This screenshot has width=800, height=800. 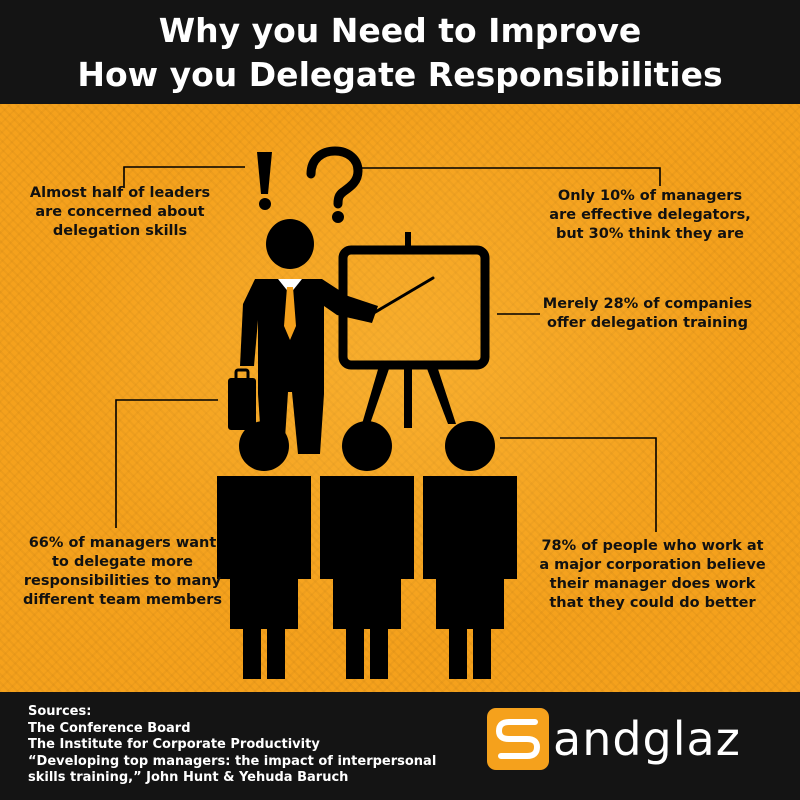 What do you see at coordinates (414, 330) in the screenshot?
I see `easel-icon` at bounding box center [414, 330].